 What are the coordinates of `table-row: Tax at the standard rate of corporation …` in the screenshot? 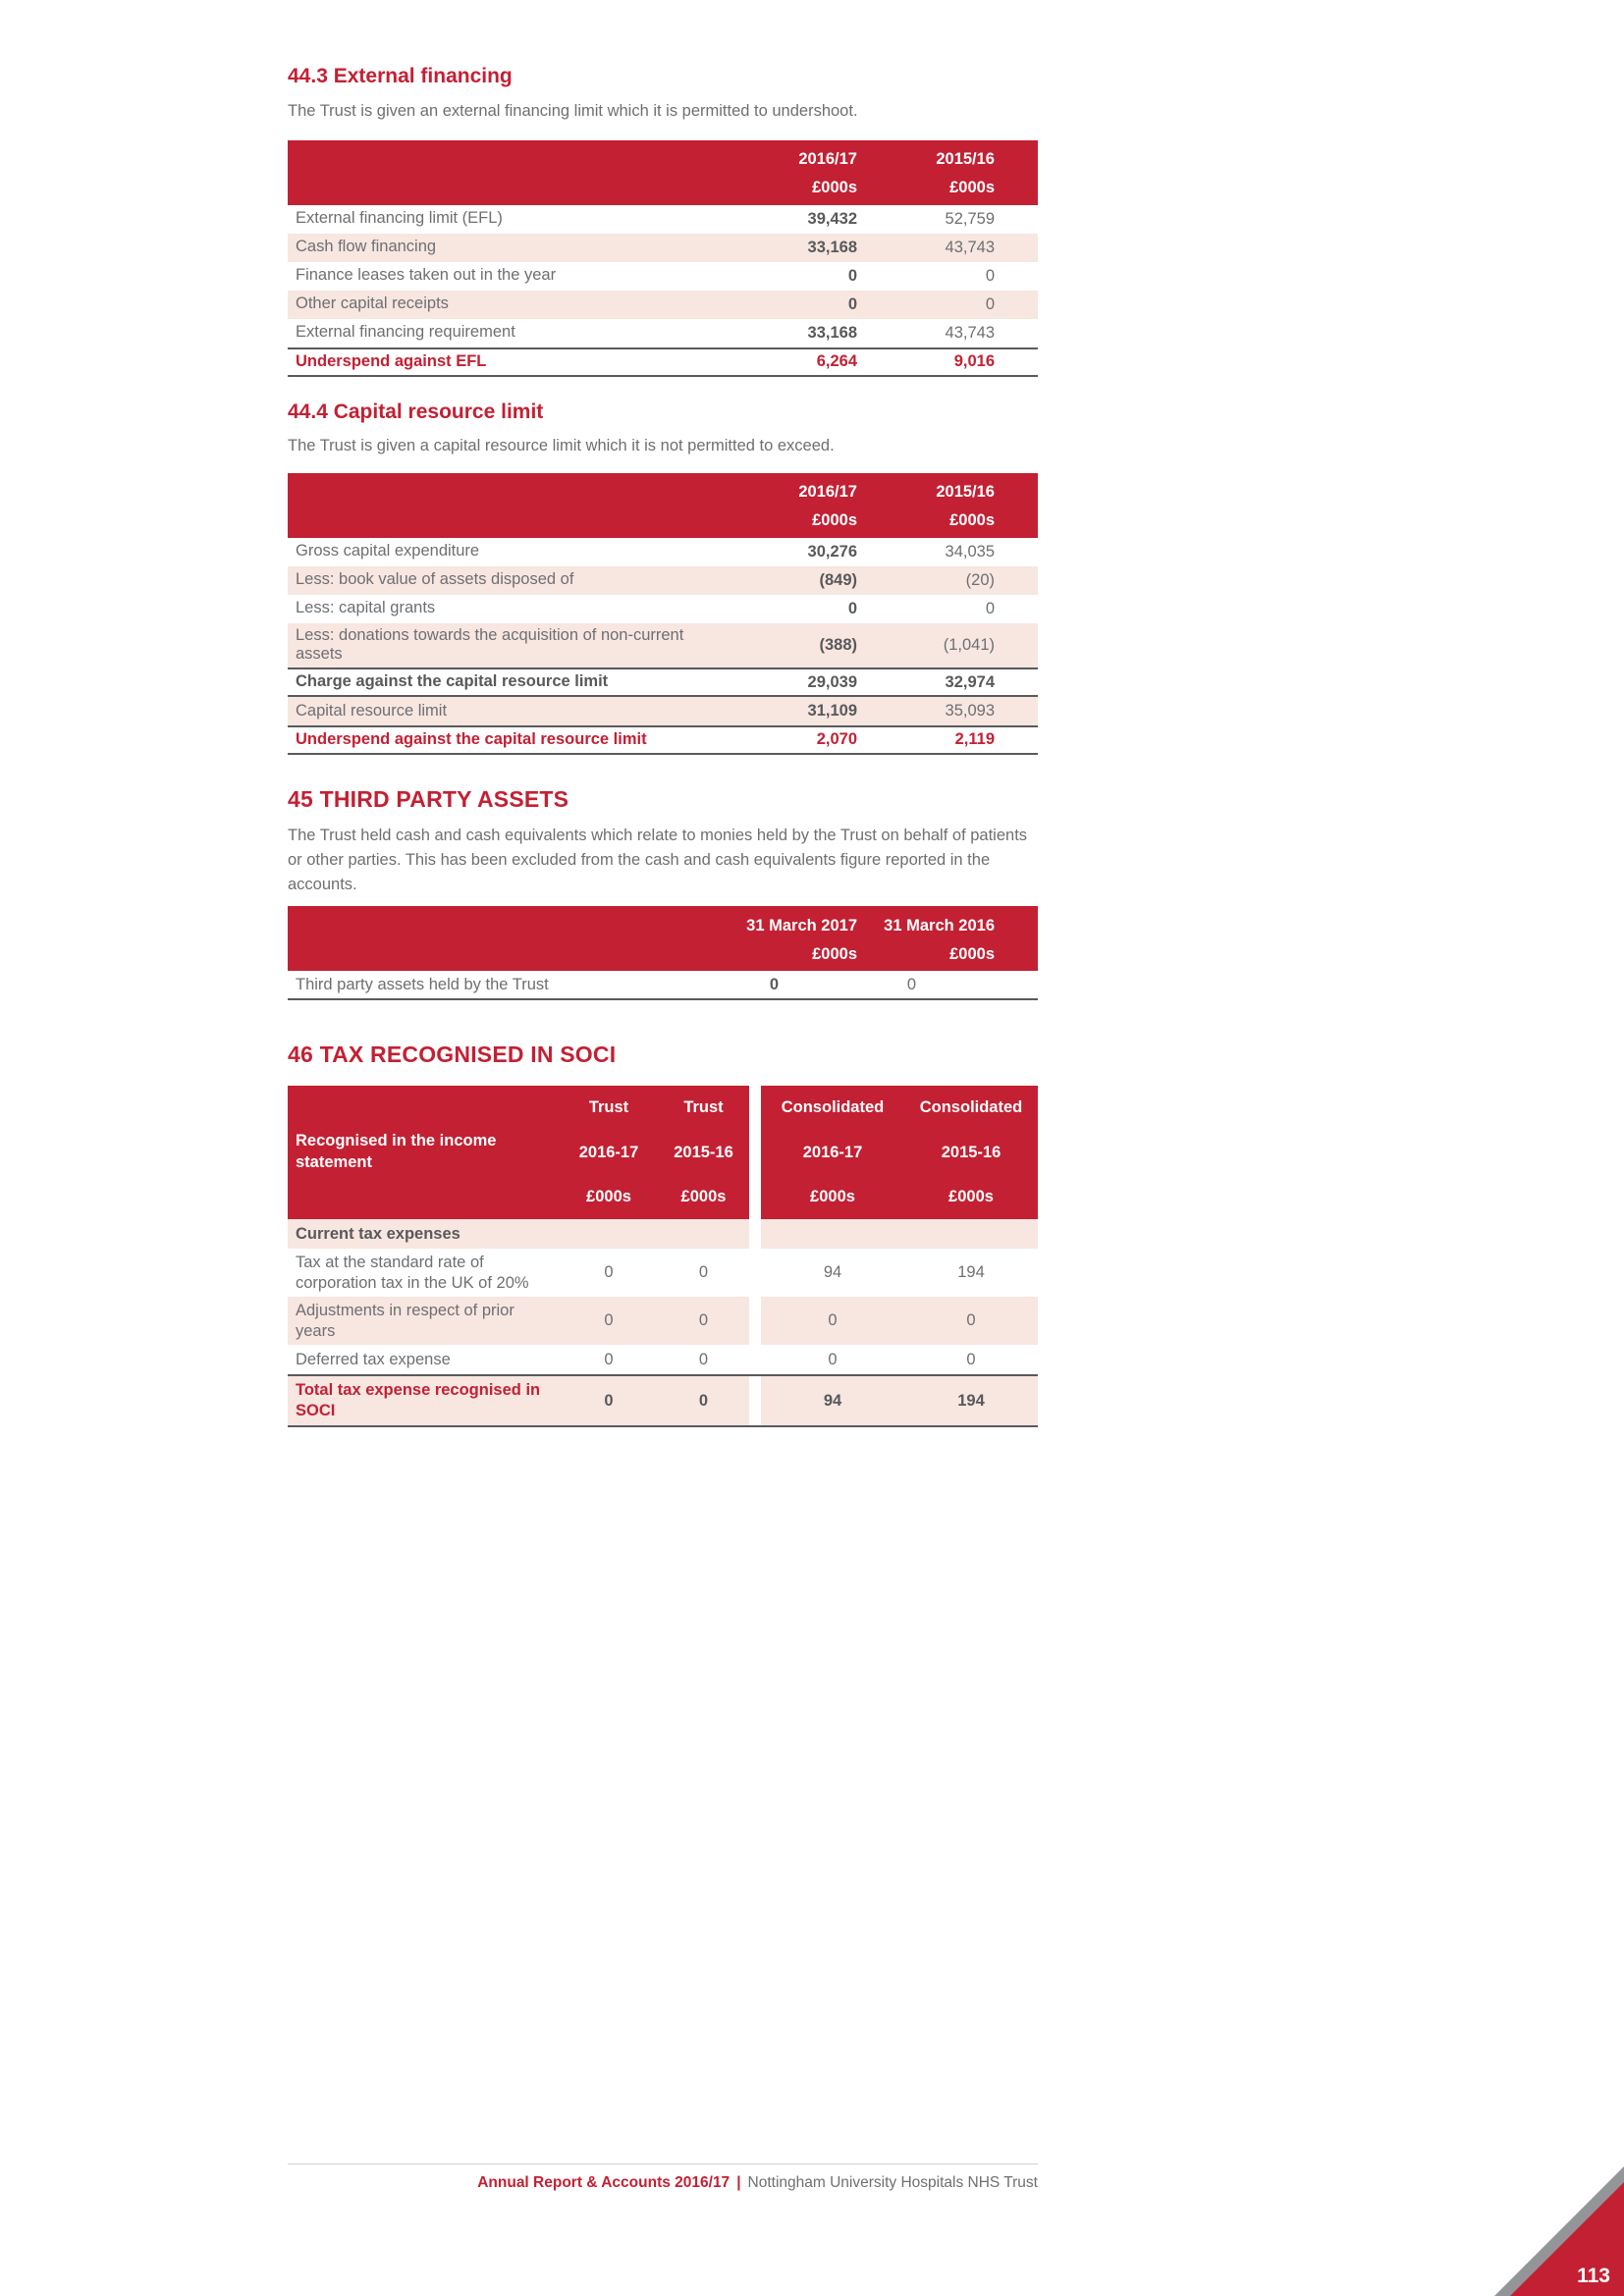 It's located at (663, 1273).